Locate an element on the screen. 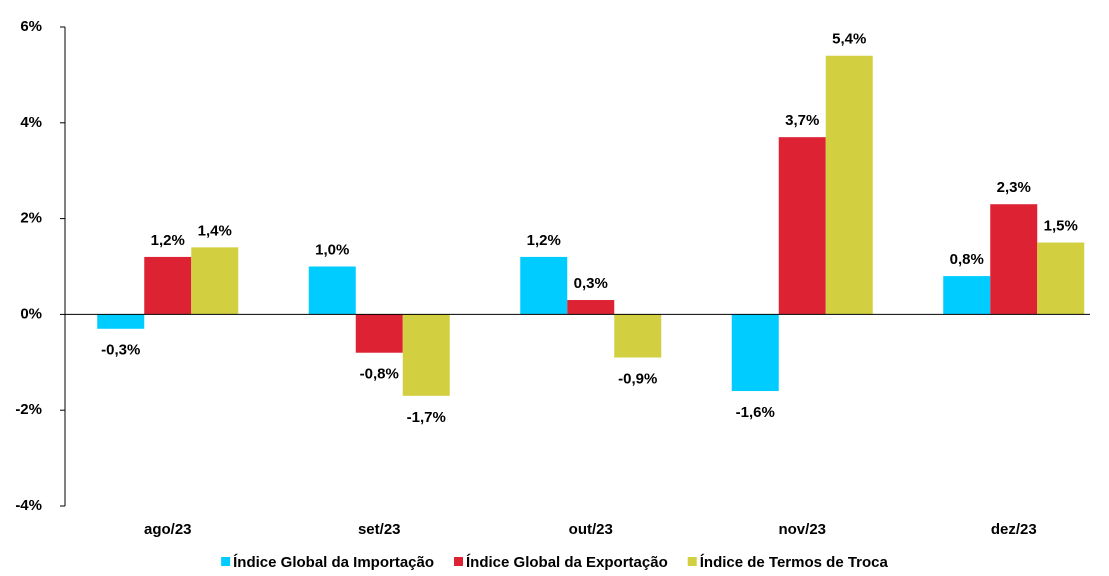 The height and width of the screenshot is (576, 1109). value-label: 0,8% is located at coordinates (967, 259).